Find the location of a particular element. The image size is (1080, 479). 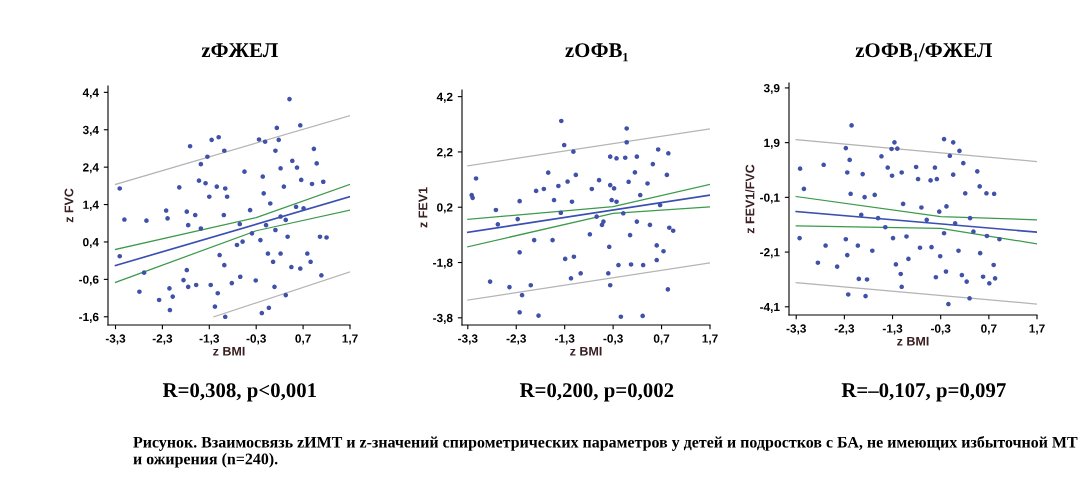

chart-title: zФЖЕЛ is located at coordinates (239, 50).